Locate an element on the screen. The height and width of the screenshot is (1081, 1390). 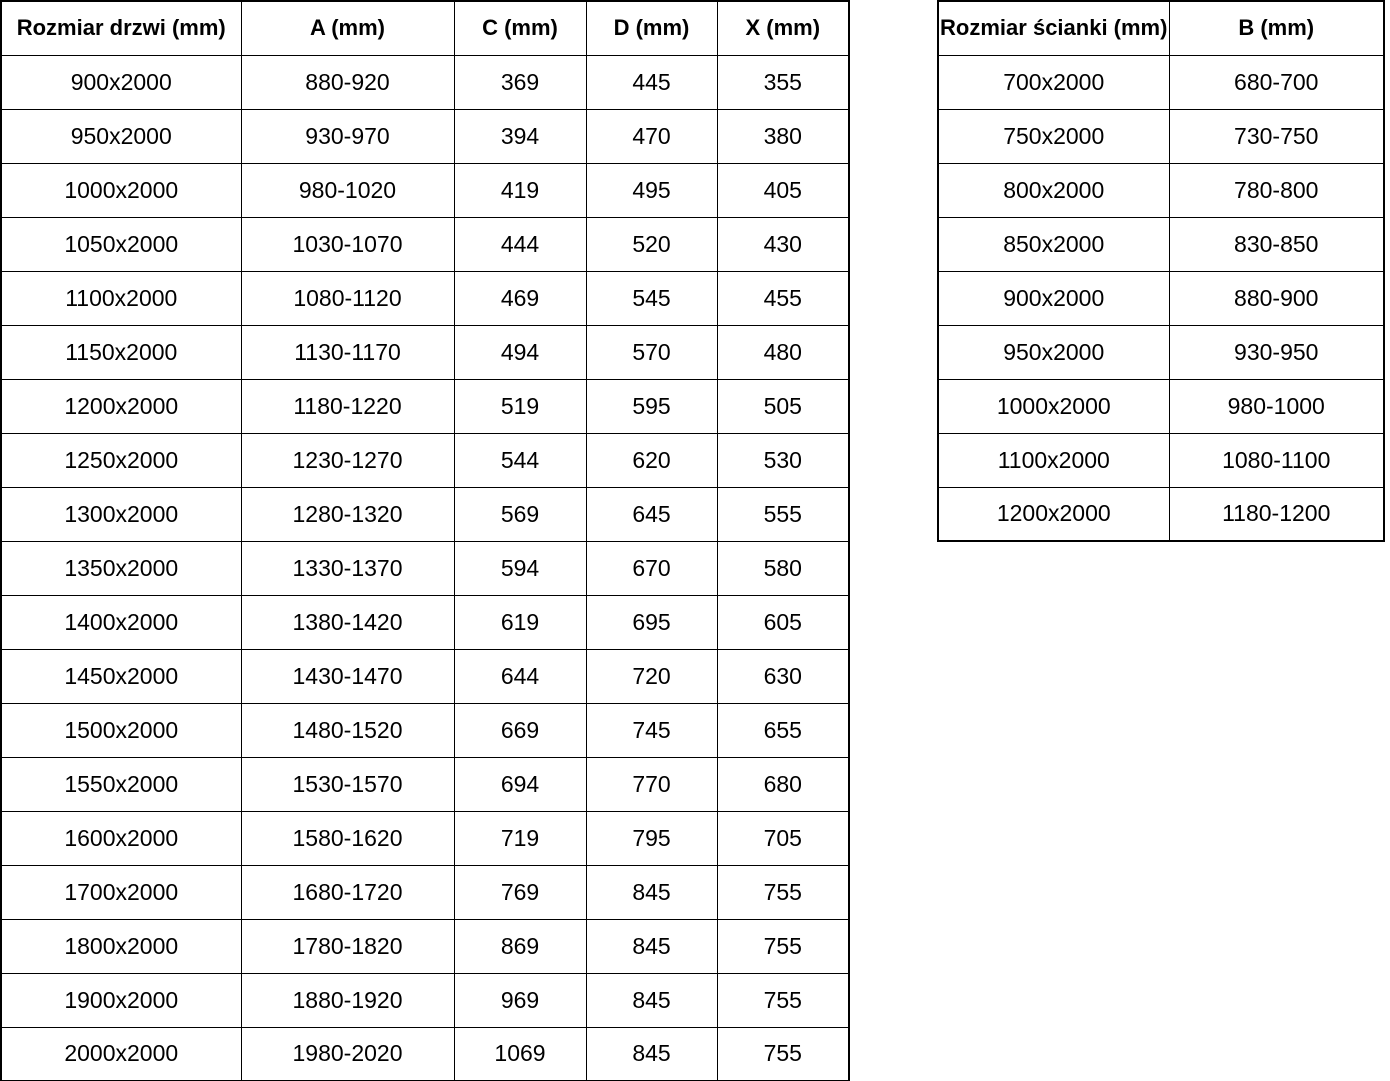
table-cell: 1330-1370 is located at coordinates (347, 568).